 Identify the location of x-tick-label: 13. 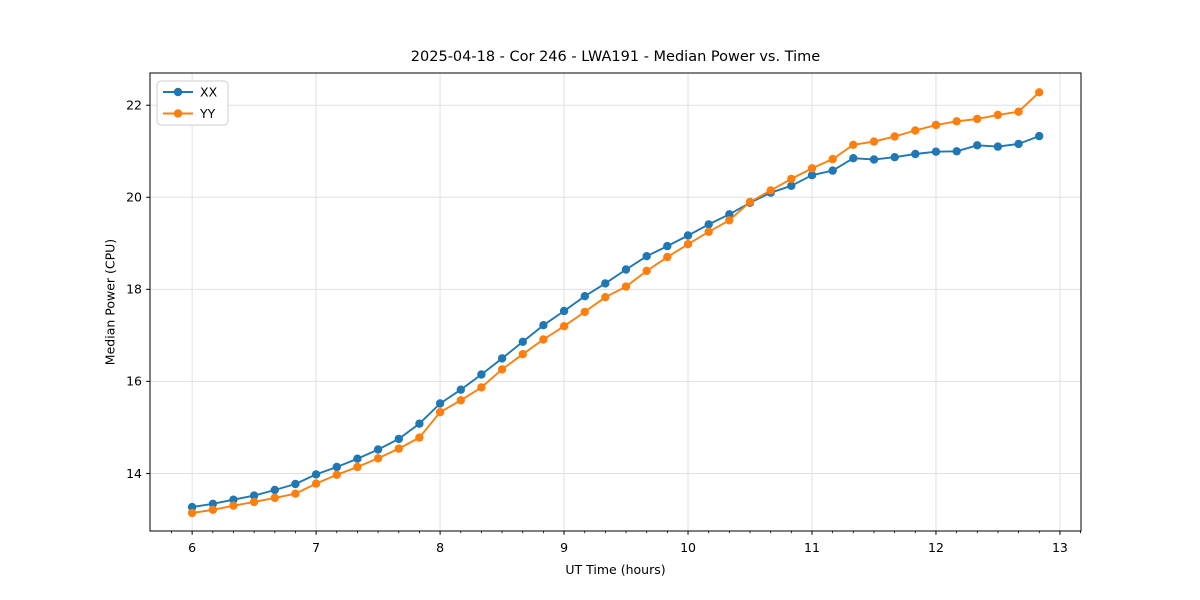
(1060, 547).